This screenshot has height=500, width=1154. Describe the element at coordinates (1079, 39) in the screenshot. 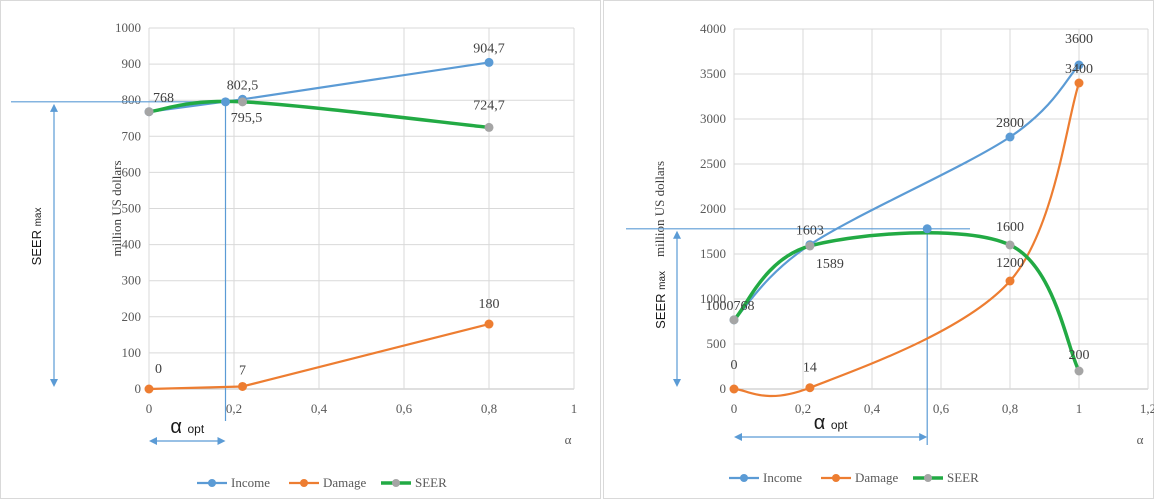

I see `data-label: 3600` at that location.